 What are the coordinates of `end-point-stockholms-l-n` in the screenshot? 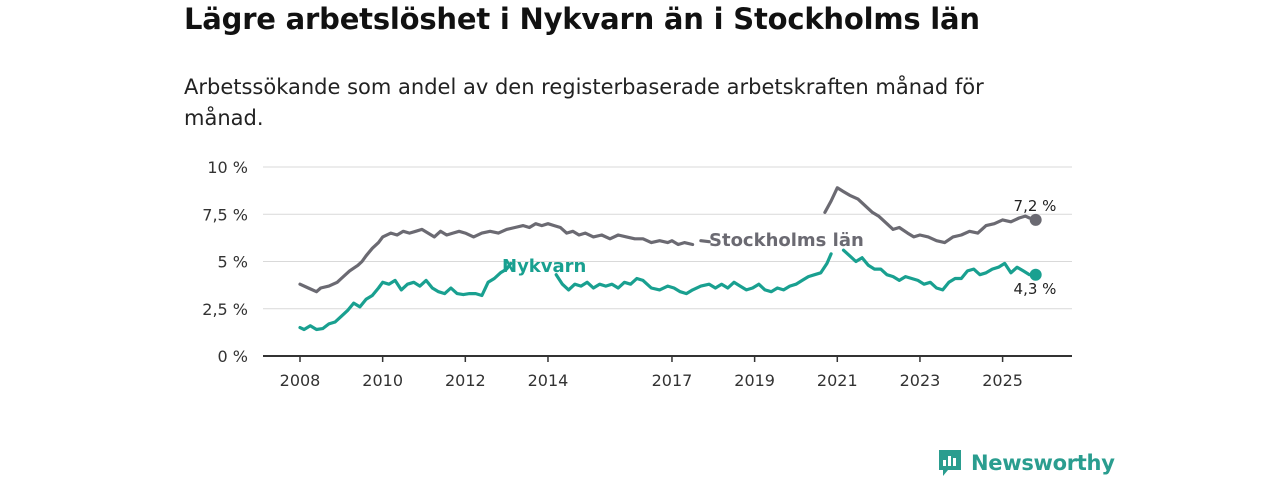 It's located at (1035, 219).